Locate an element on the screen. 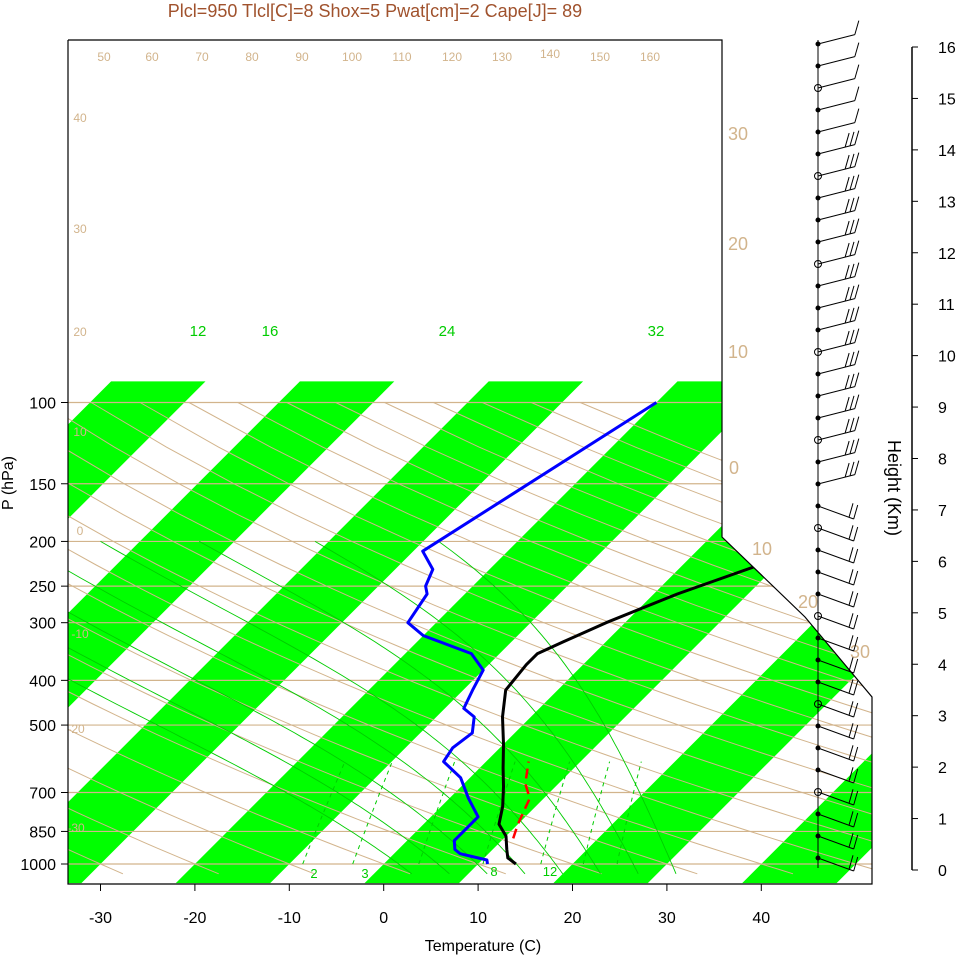 This screenshot has height=957, width=961. p-tick-label: 300 is located at coordinates (42, 624).